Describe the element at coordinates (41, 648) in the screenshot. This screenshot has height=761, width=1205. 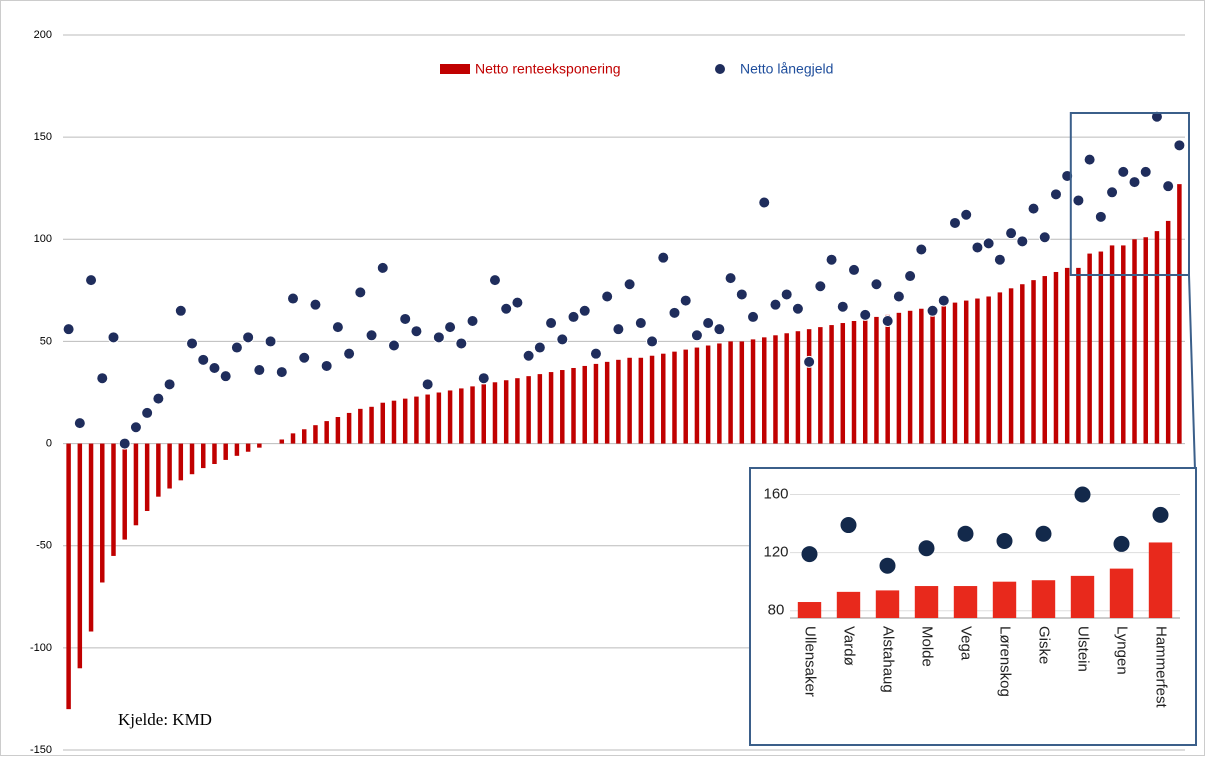
I see `y-tick-label: -100` at that location.